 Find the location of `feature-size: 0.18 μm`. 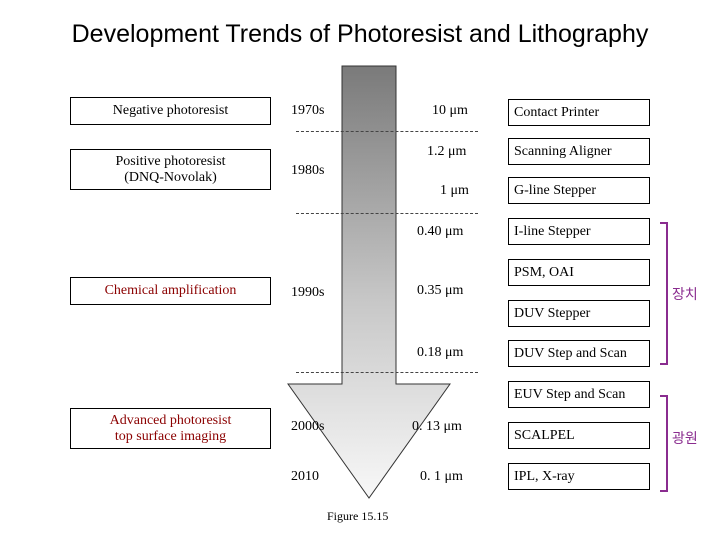

feature-size: 0.18 μm is located at coordinates (440, 352).